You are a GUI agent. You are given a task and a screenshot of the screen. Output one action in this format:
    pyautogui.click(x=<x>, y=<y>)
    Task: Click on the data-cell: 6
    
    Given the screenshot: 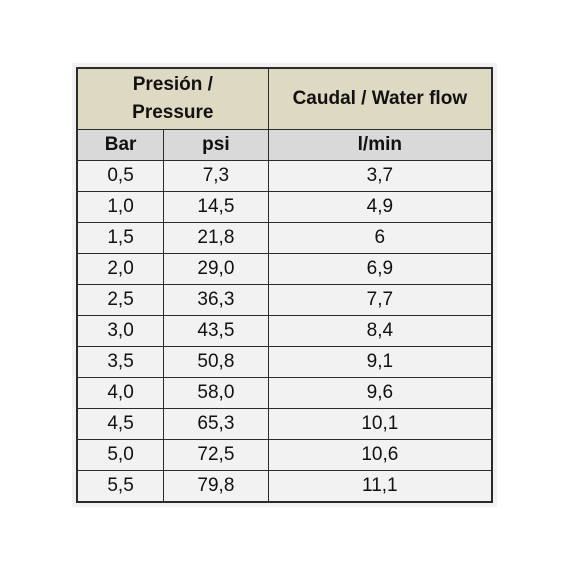 What is the action you would take?
    pyautogui.click(x=380, y=238)
    